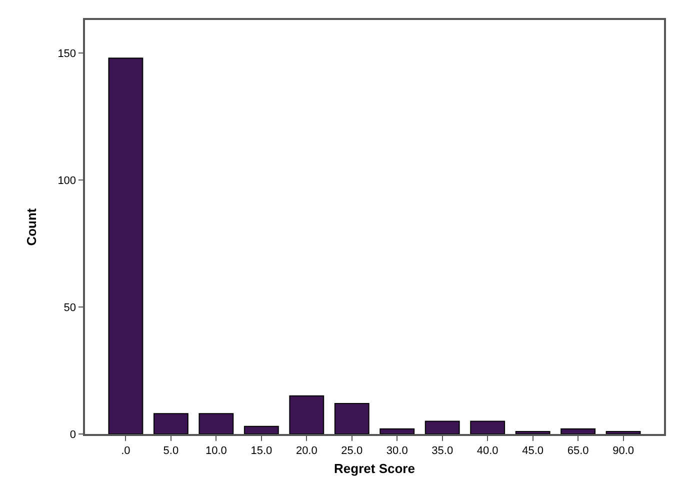 The image size is (676, 481). Describe the element at coordinates (70, 308) in the screenshot. I see `y-tick-label: 50` at that location.